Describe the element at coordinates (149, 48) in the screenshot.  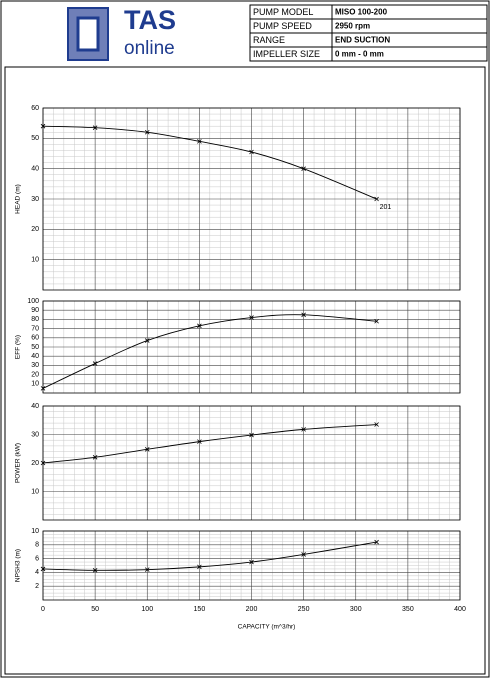
I see `logo-bottom: online` at that location.